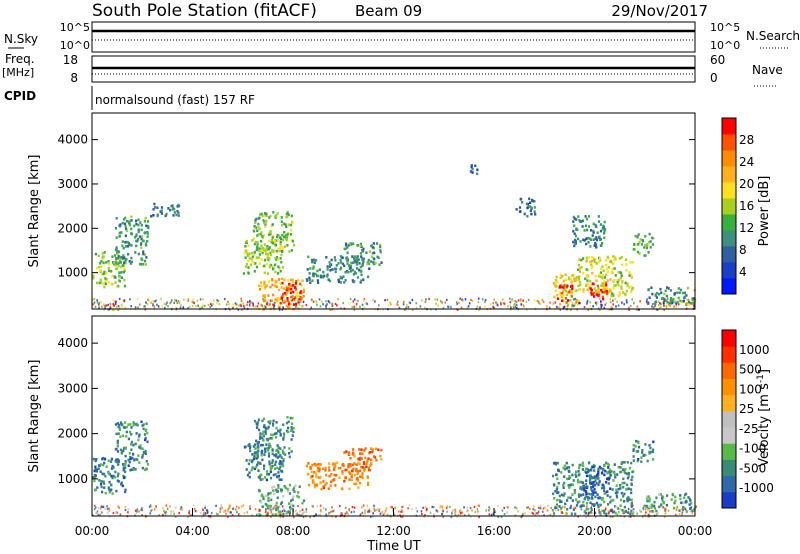  Describe the element at coordinates (72, 228) in the screenshot. I see `ytick-label: 2000` at that location.